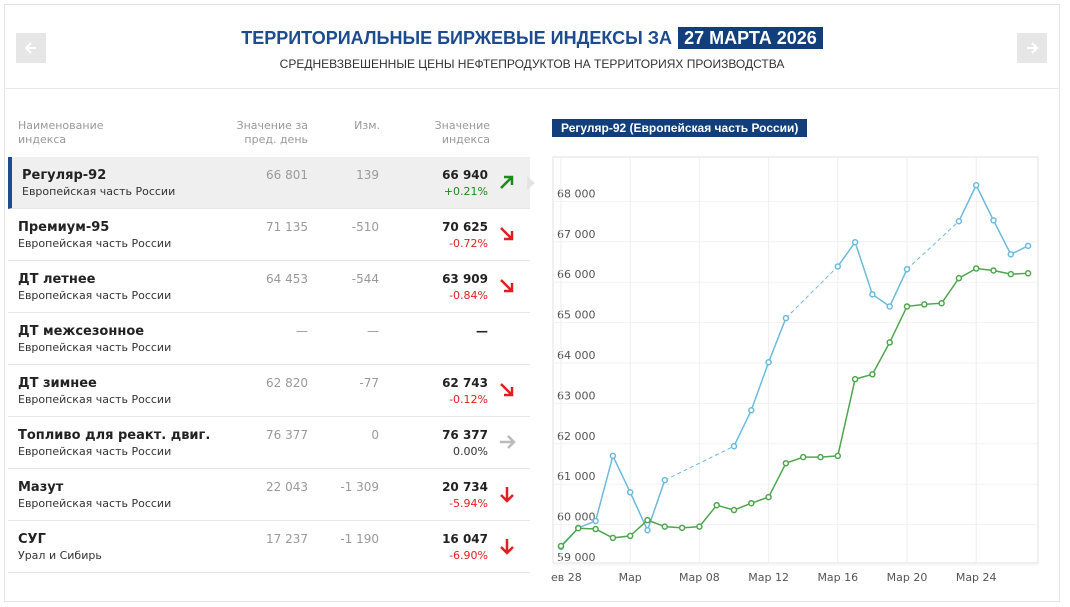  I want to click on prev-value: 71 135, so click(287, 227).